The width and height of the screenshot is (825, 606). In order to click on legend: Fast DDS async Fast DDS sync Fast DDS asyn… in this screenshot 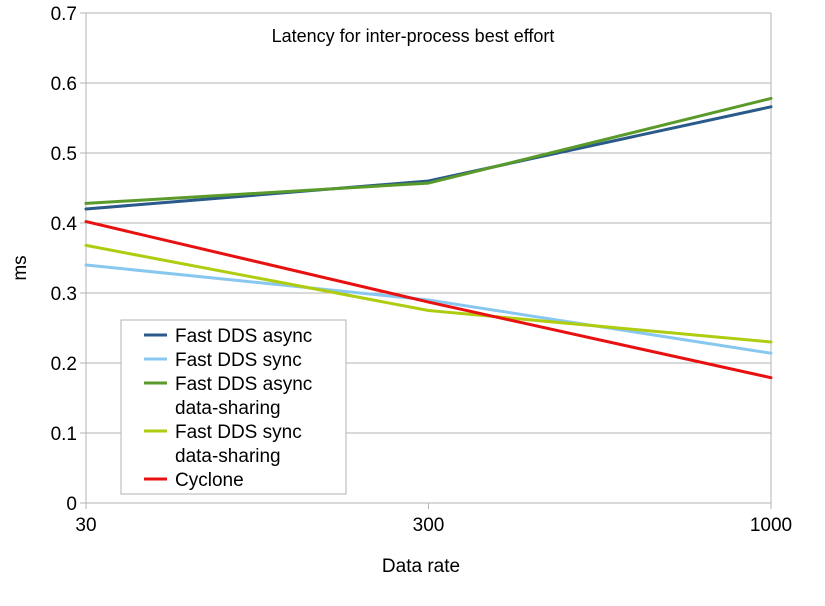, I will do `click(233, 407)`.